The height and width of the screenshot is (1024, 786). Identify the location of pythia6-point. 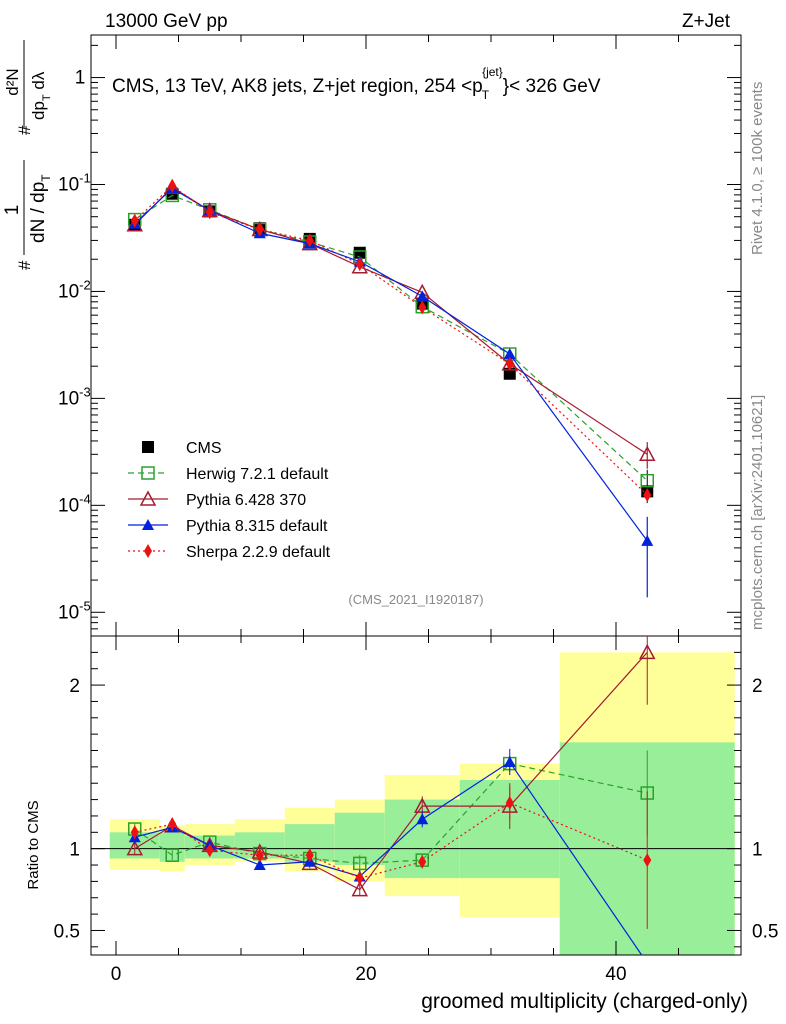
(172, 186).